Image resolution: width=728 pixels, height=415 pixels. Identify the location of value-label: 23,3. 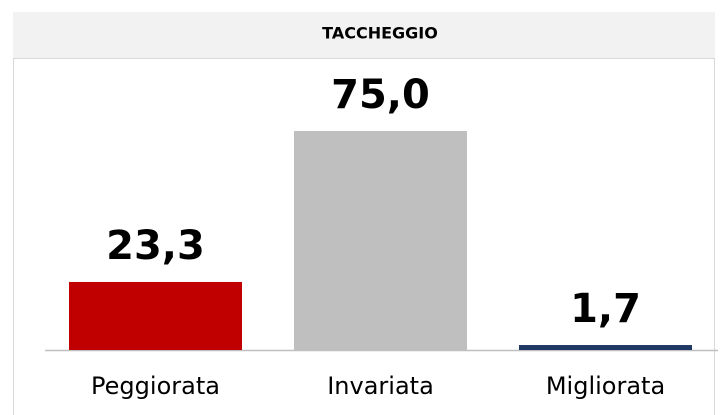
(155, 246).